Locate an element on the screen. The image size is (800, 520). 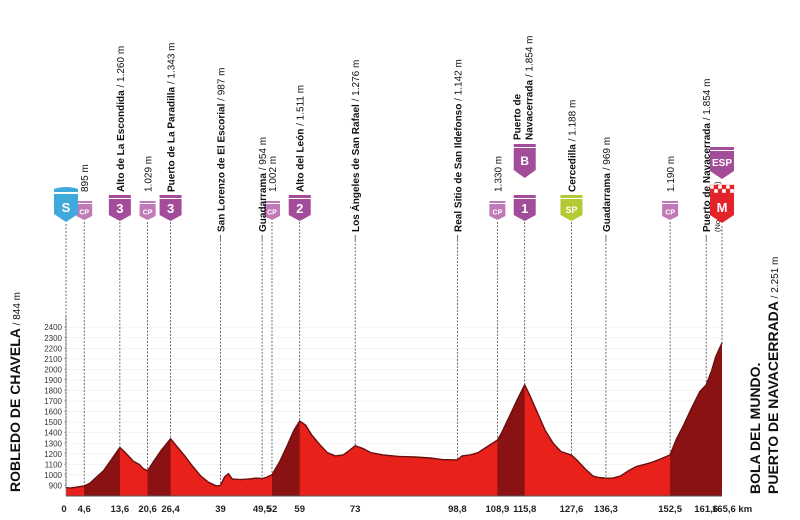
waypoint-label: 1.002 m is located at coordinates (273, 174).